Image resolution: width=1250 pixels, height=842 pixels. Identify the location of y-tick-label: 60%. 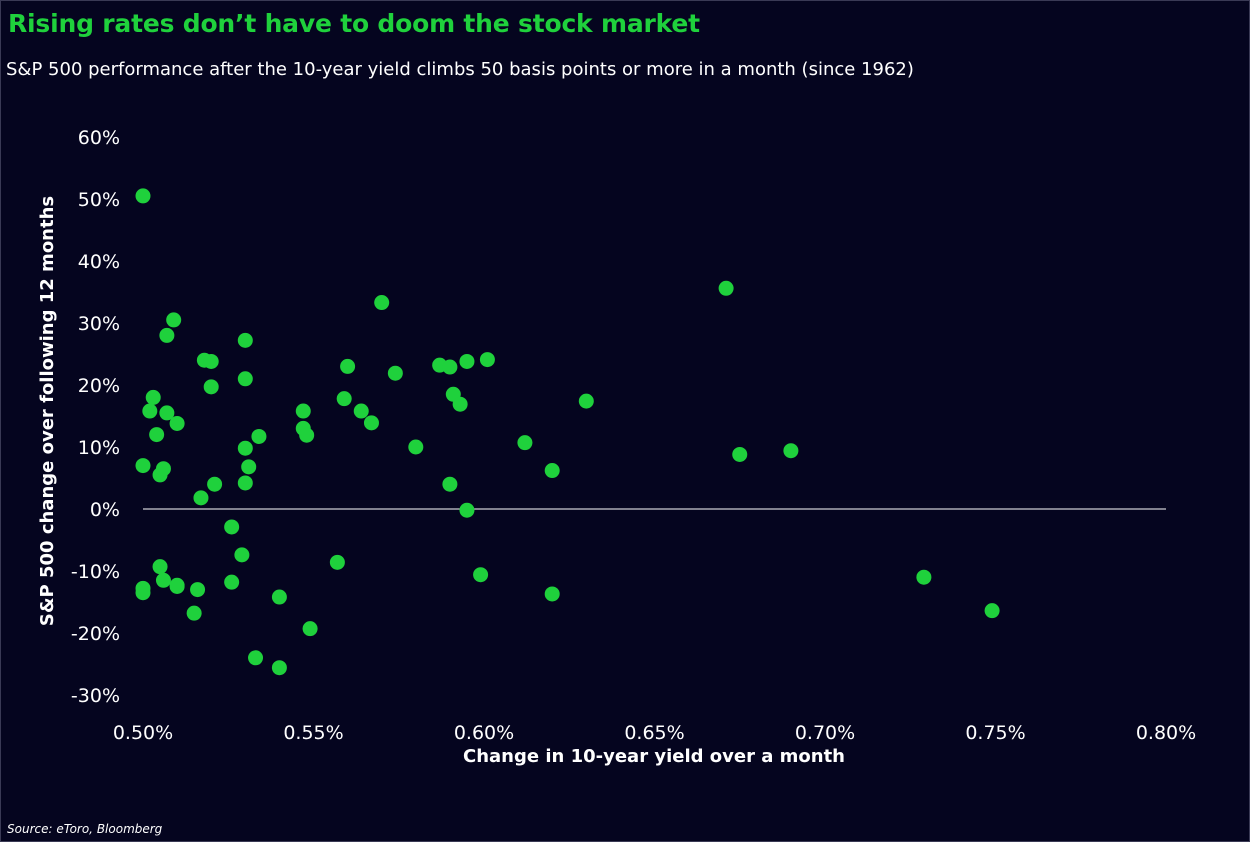
(99, 138).